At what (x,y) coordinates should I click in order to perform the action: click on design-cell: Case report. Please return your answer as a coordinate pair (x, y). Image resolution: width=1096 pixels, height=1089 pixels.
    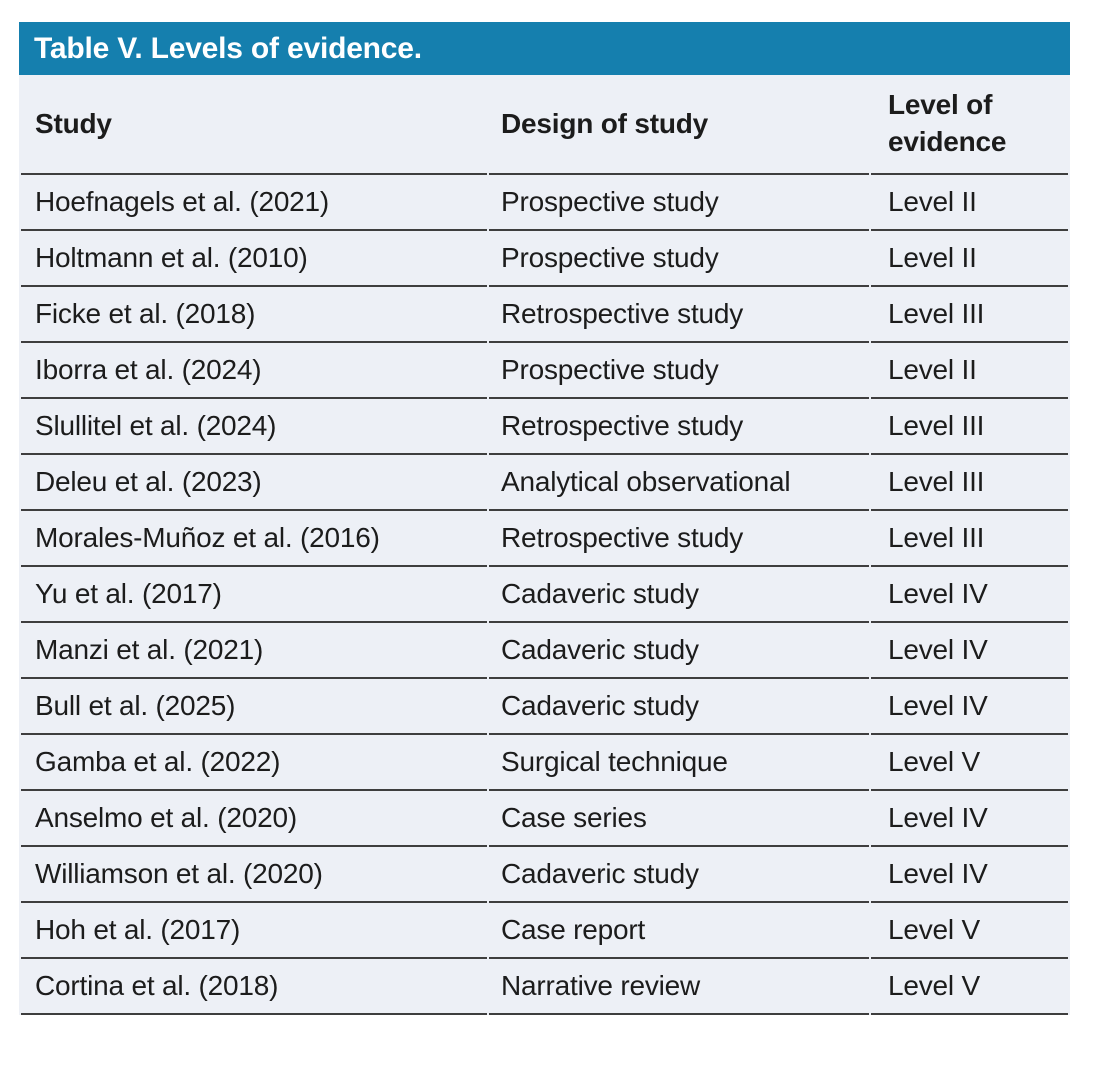
    Looking at the image, I should click on (679, 931).